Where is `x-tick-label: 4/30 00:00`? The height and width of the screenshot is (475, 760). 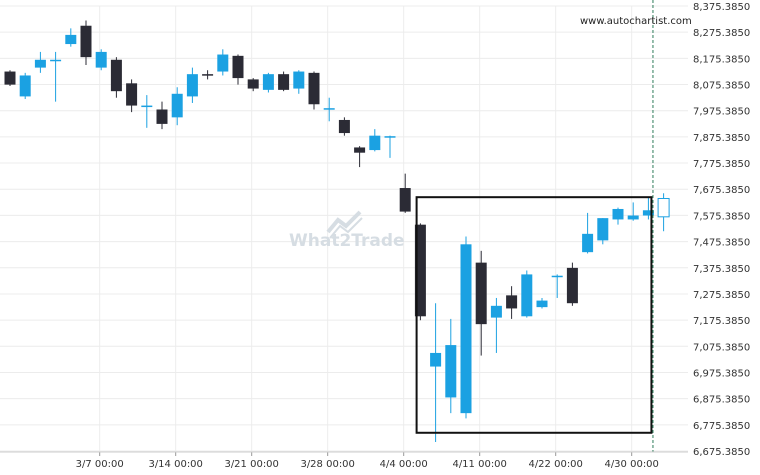 x-tick-label: 4/30 00:00 is located at coordinates (631, 464).